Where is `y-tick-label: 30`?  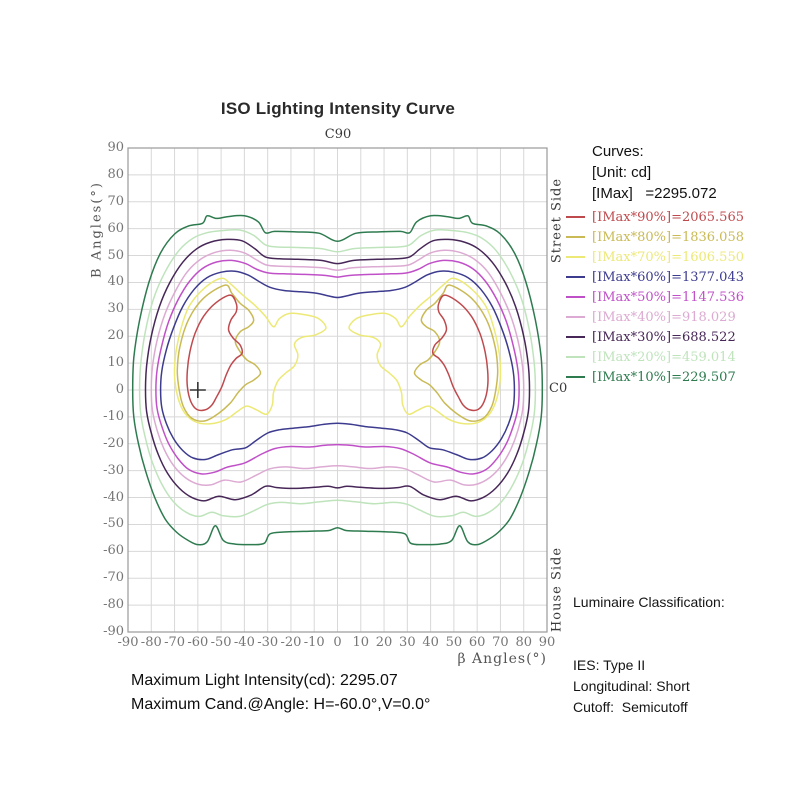 y-tick-label: 30 is located at coordinates (115, 309).